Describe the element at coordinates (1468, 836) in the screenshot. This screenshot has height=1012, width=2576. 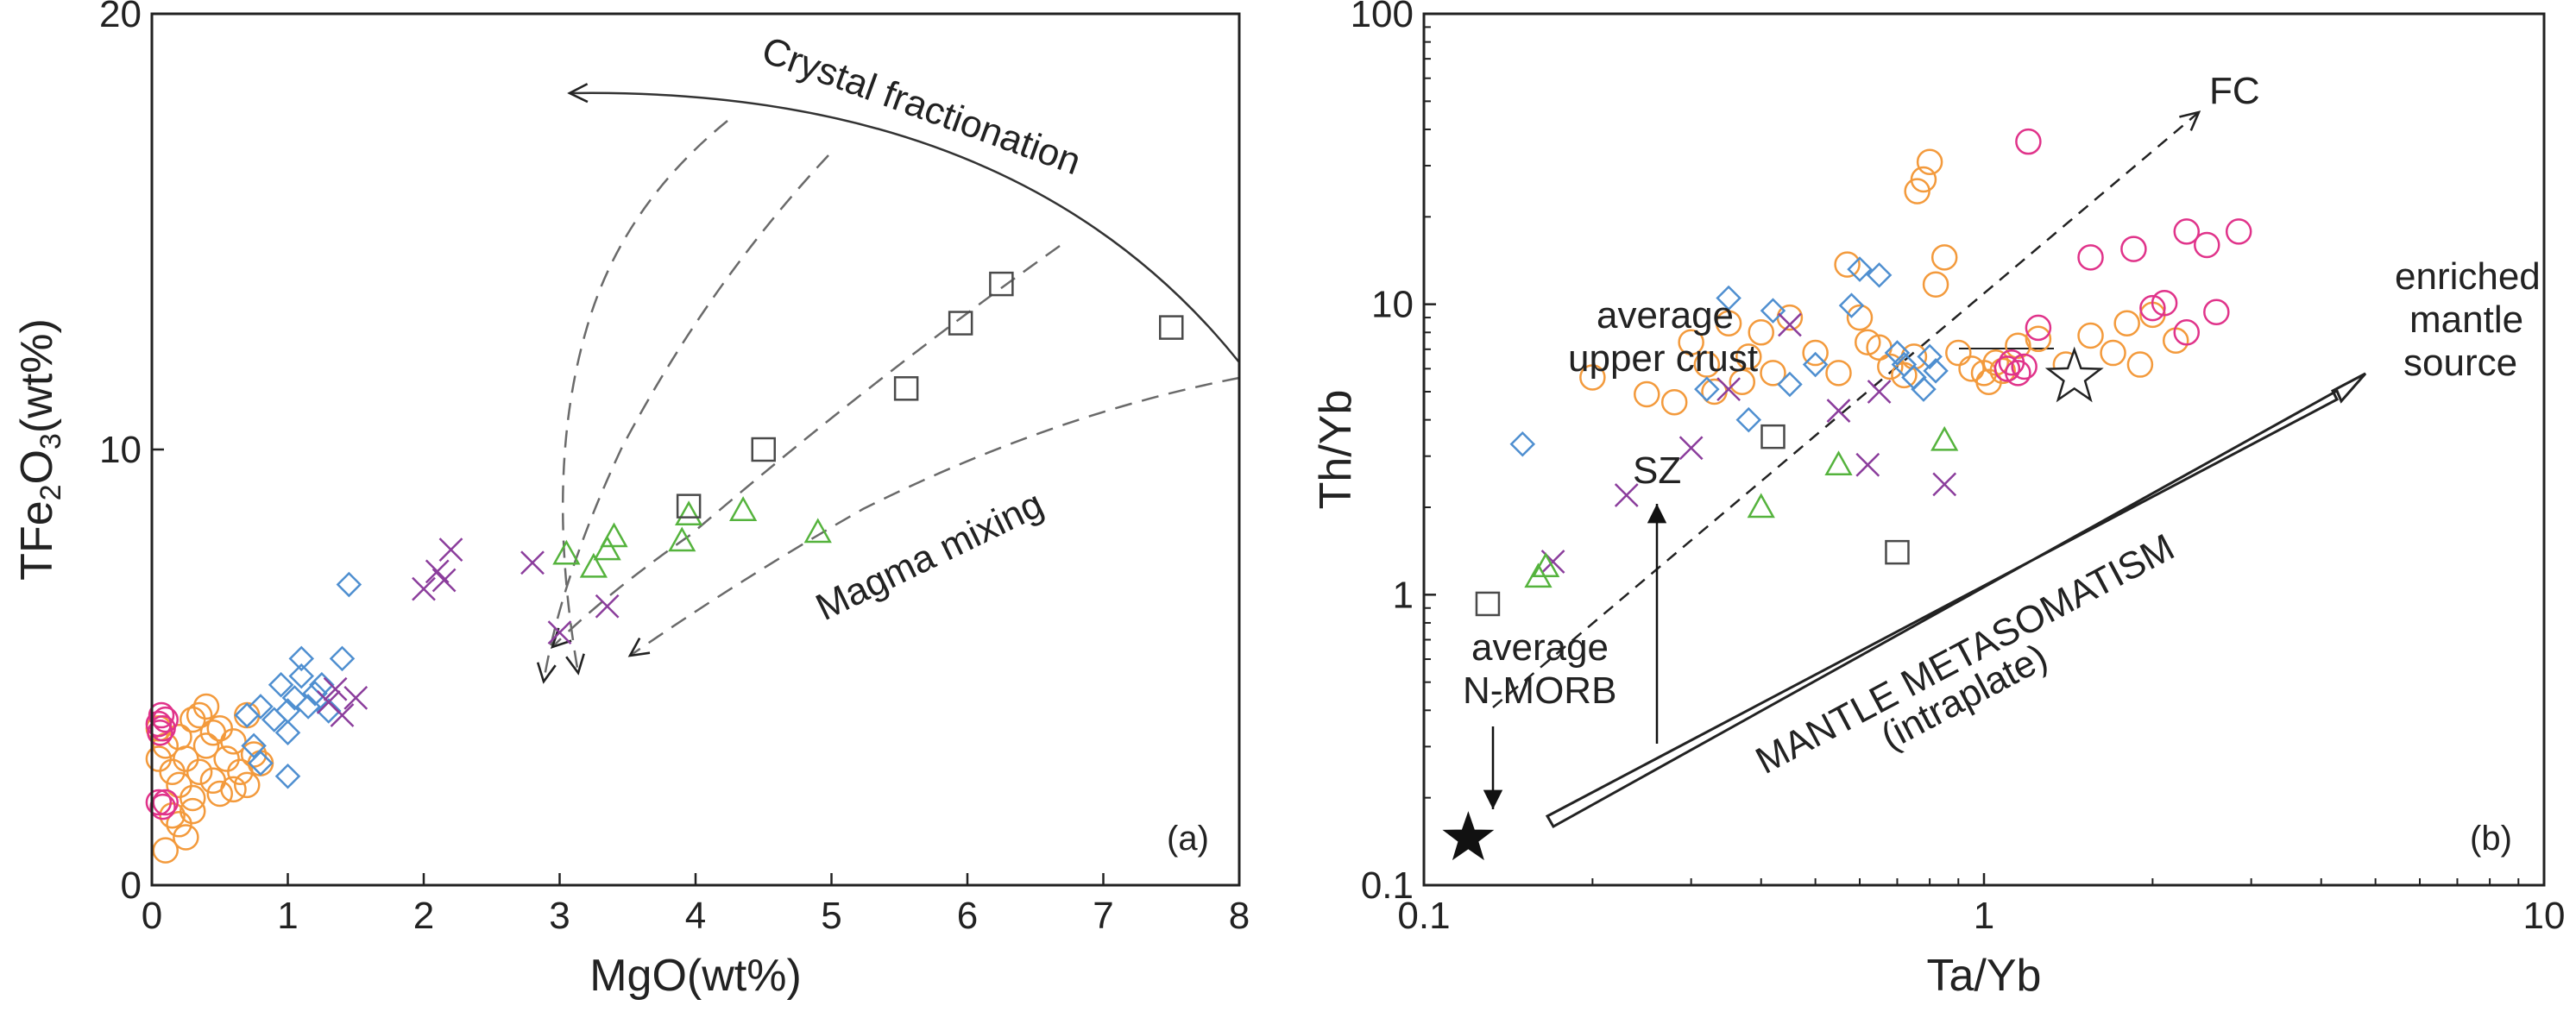
I see `average-n-morb-star` at that location.